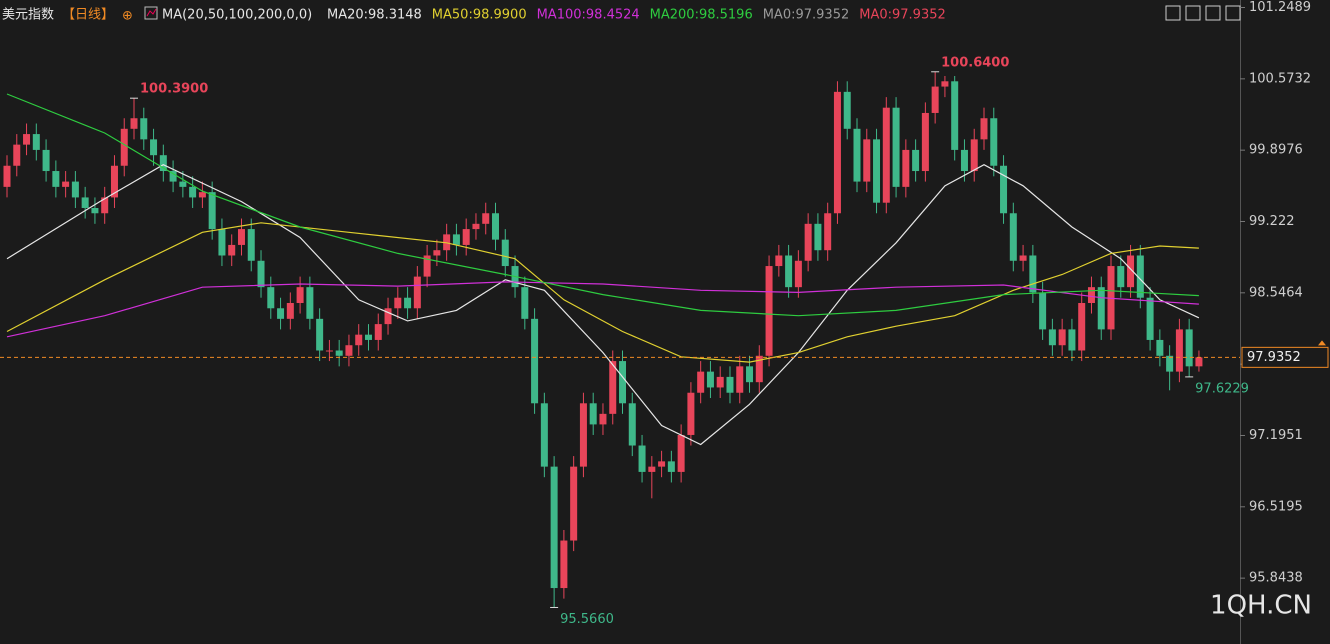 This screenshot has width=1330, height=644. I want to click on legend-entry: MA20:98.3148, so click(374, 15).